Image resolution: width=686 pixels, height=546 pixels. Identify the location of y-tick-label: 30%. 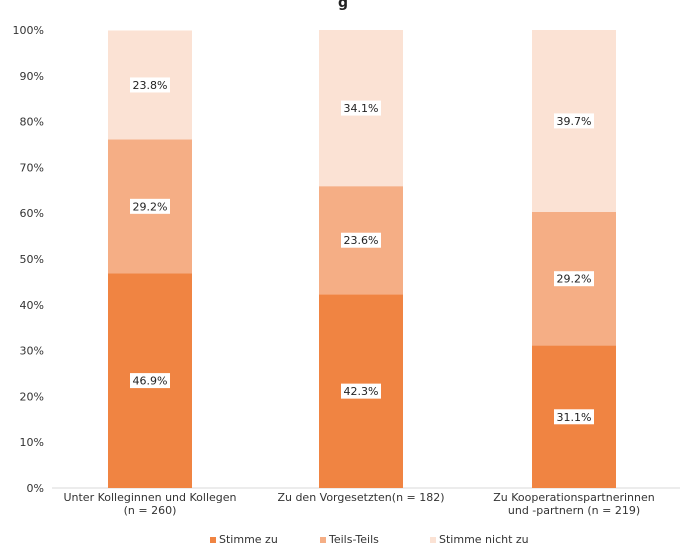
(32, 351).